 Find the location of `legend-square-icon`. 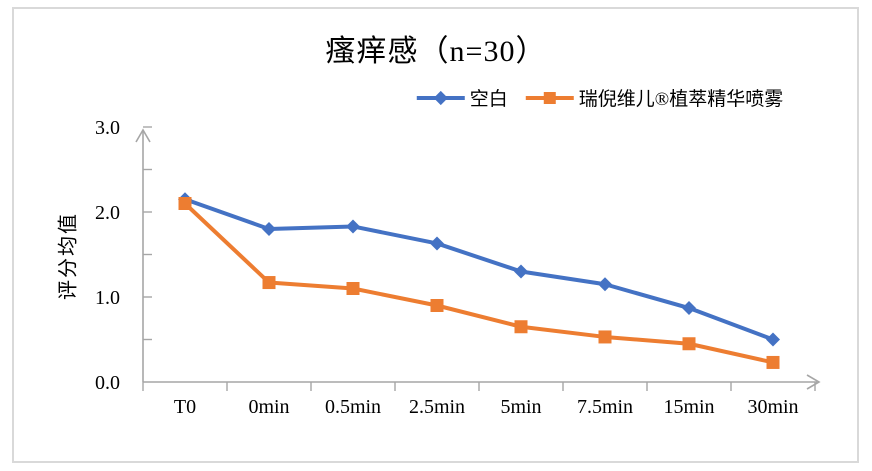

legend-square-icon is located at coordinates (549, 97).